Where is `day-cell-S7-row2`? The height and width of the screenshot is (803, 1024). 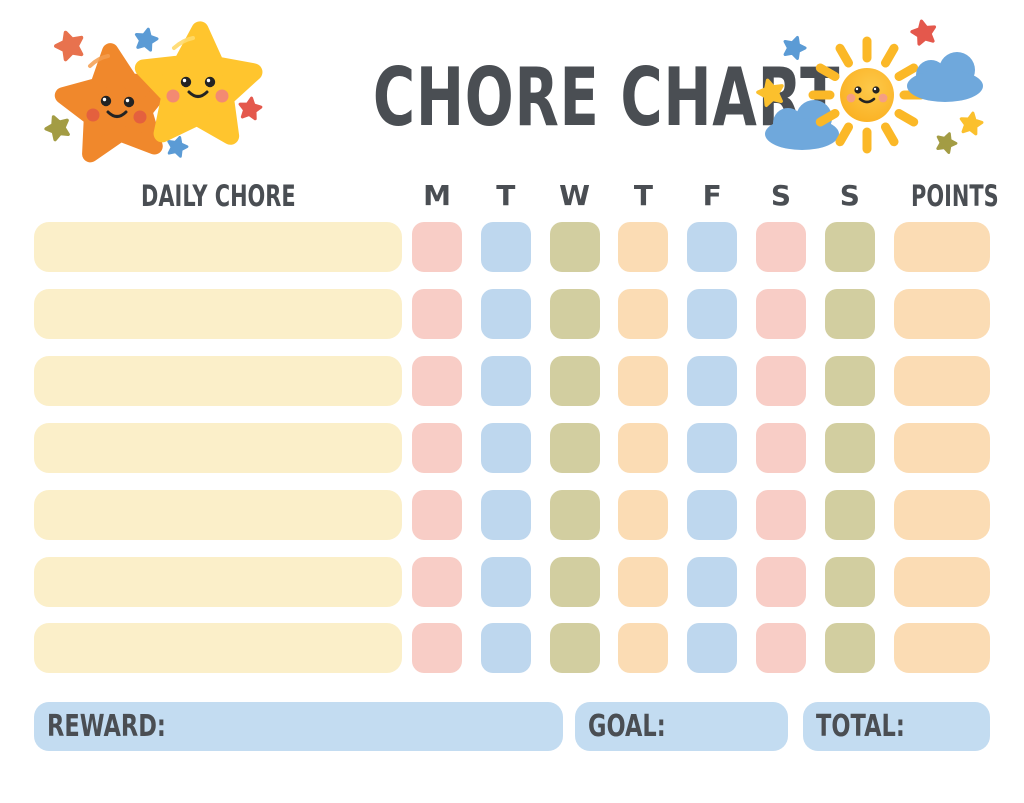
day-cell-S7-row2 is located at coordinates (849, 313).